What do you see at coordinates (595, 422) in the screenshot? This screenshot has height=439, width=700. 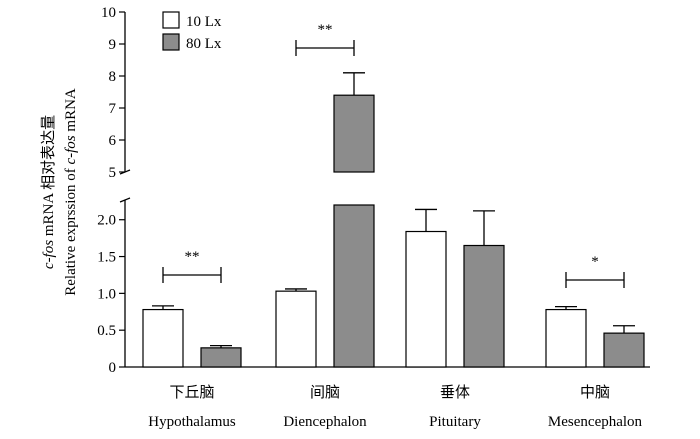 I see `category-label-3: Mesencephalon` at bounding box center [595, 422].